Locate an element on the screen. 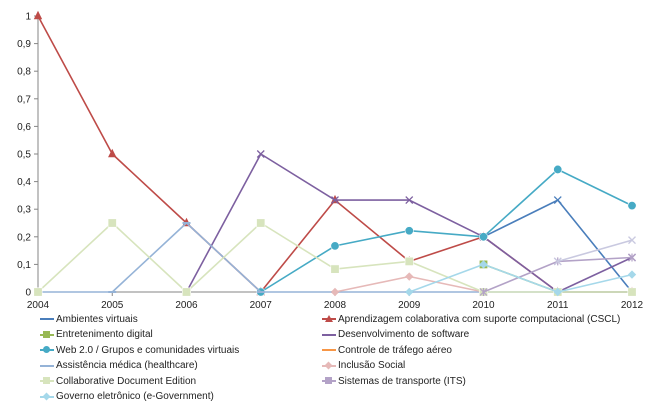 Image resolution: width=645 pixels, height=405 pixels. x-tick-label: 2007 is located at coordinates (261, 305).